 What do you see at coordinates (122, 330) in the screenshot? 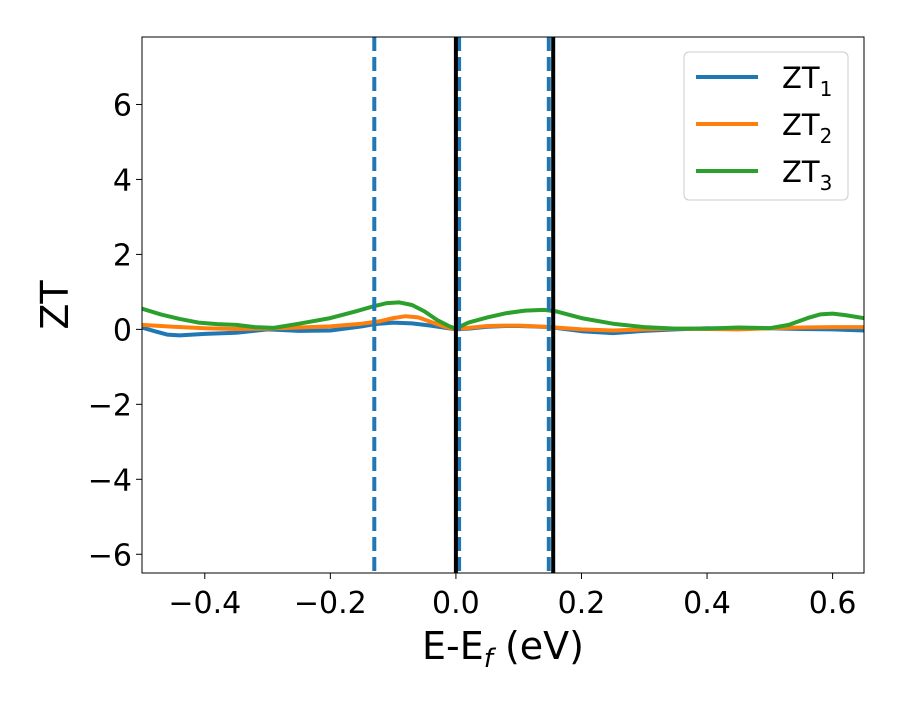
I see `y-tick-label: 0` at bounding box center [122, 330].